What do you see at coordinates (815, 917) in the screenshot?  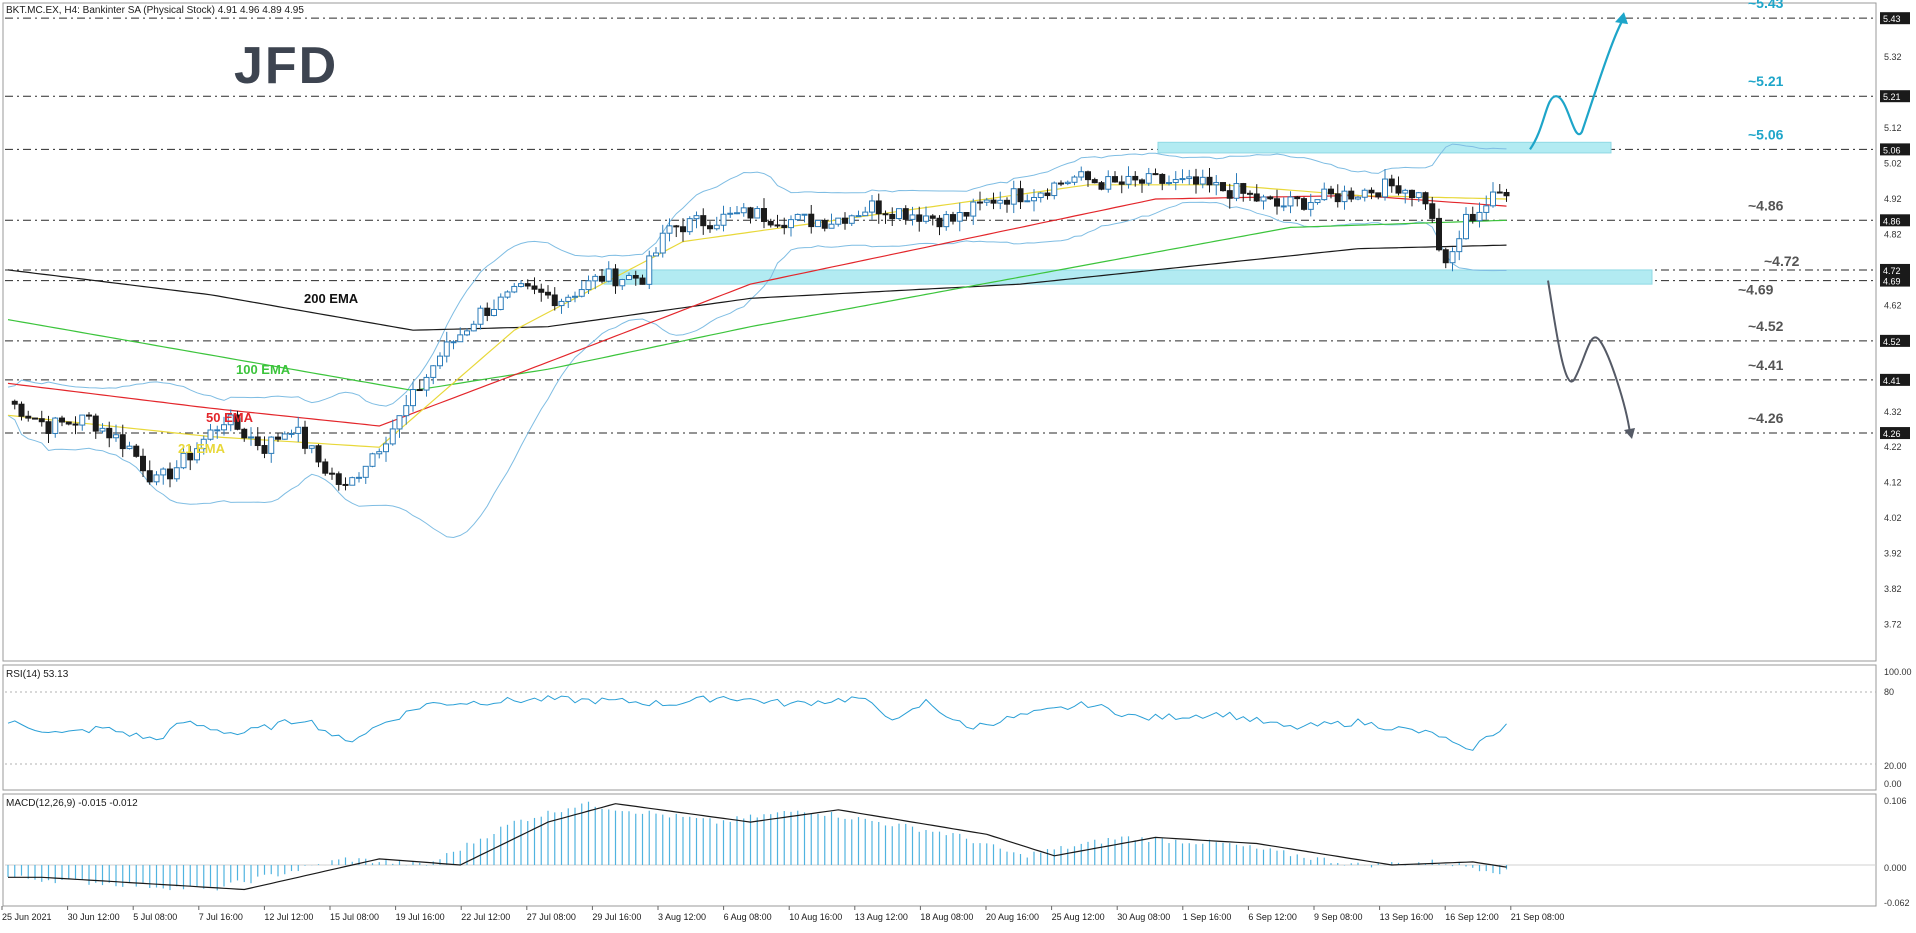 I see `time-label: 10 Aug 16:00` at bounding box center [815, 917].